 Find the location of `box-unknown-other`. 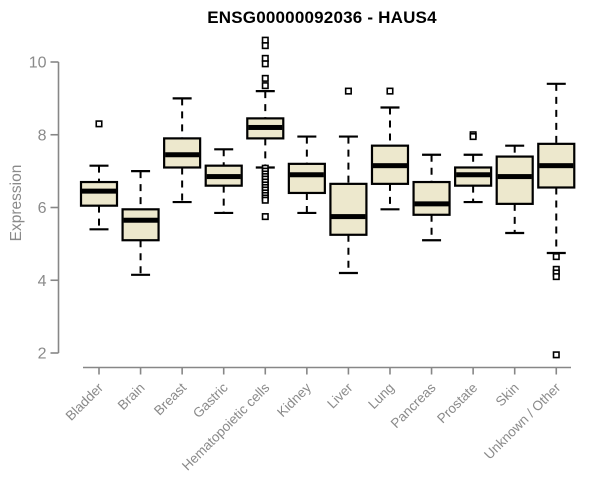

box-unknown-other is located at coordinates (556, 220).